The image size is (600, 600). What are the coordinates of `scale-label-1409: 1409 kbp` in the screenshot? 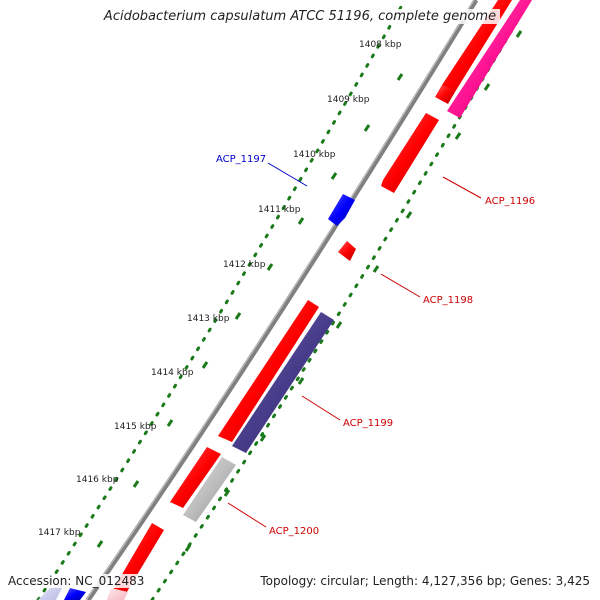 It's located at (348, 100).